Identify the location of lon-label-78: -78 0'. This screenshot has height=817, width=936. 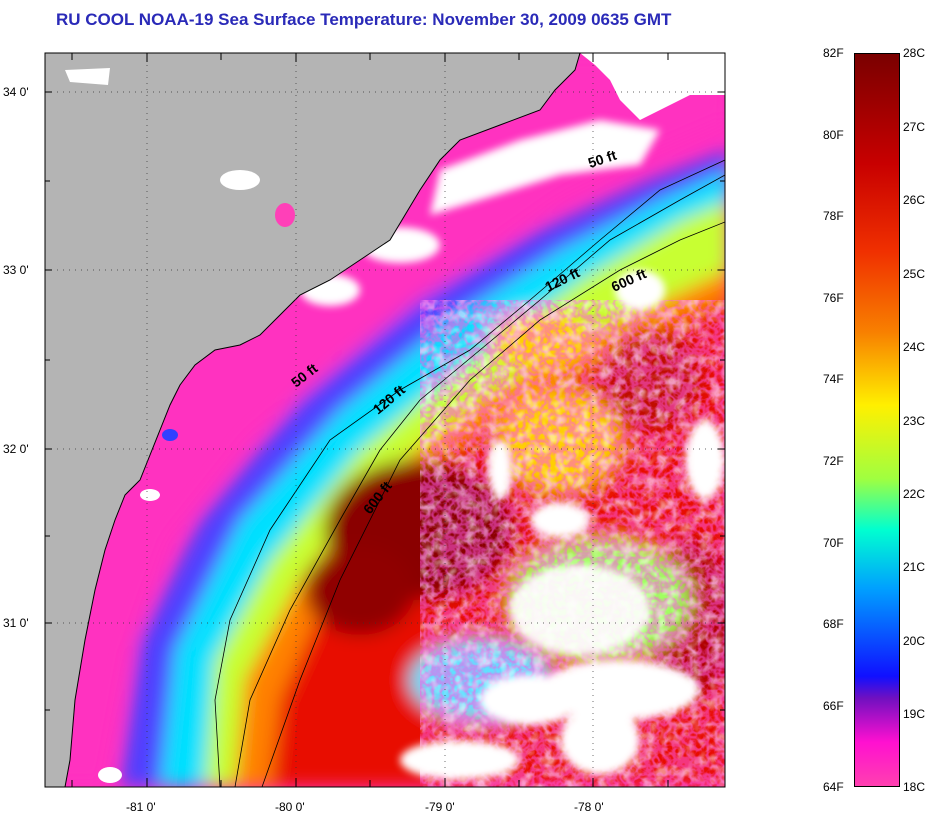
(589, 807).